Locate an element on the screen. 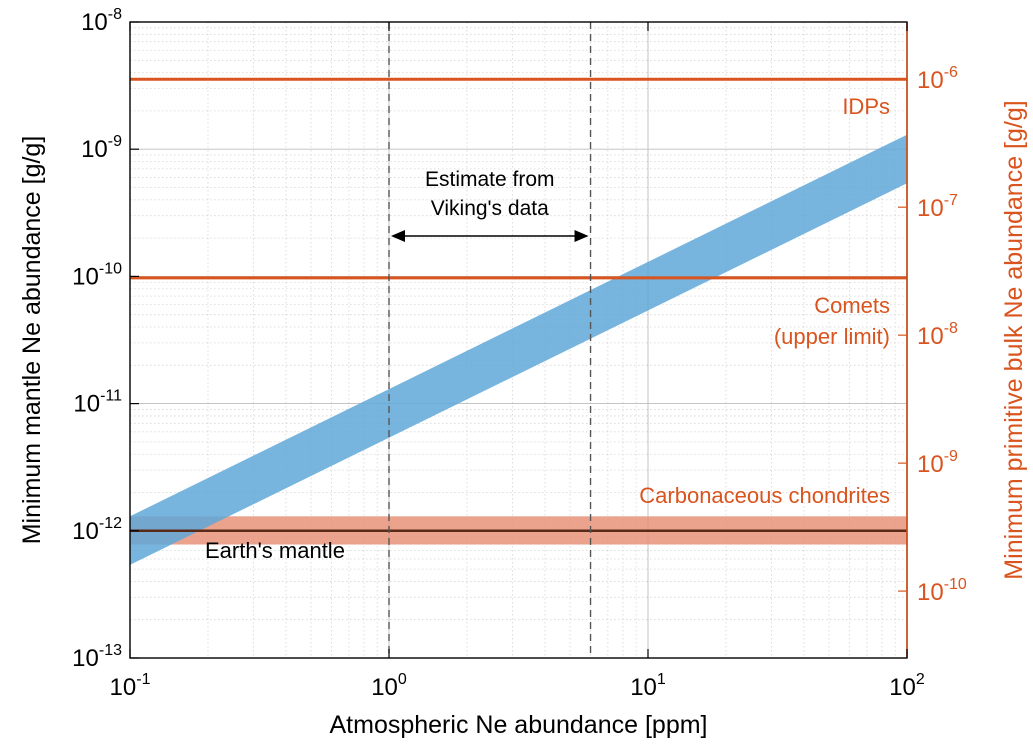 This screenshot has height=745, width=1033. y-tick-label: 10⁻¹⁰ is located at coordinates (97, 275).